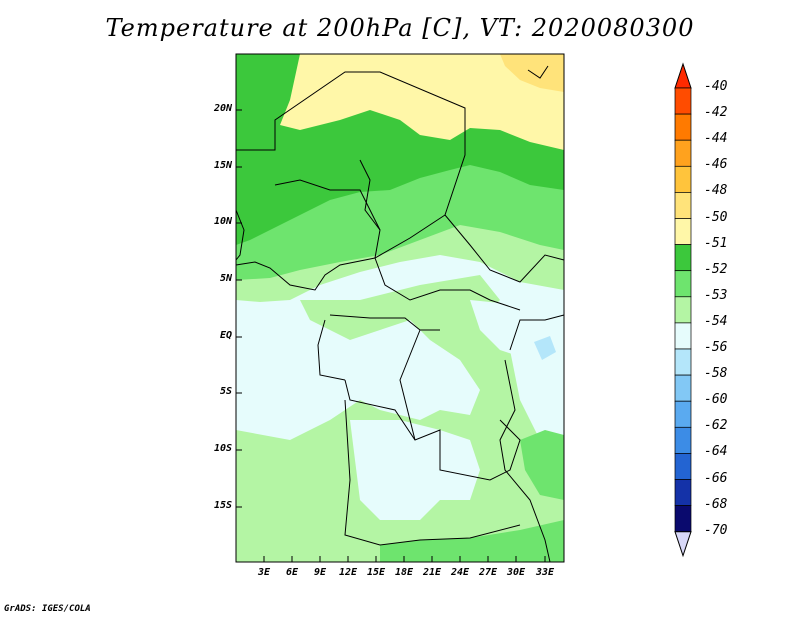 The width and height of the screenshot is (800, 618). Describe the element at coordinates (683, 544) in the screenshot. I see `colorbar-bottom-arrow` at that location.